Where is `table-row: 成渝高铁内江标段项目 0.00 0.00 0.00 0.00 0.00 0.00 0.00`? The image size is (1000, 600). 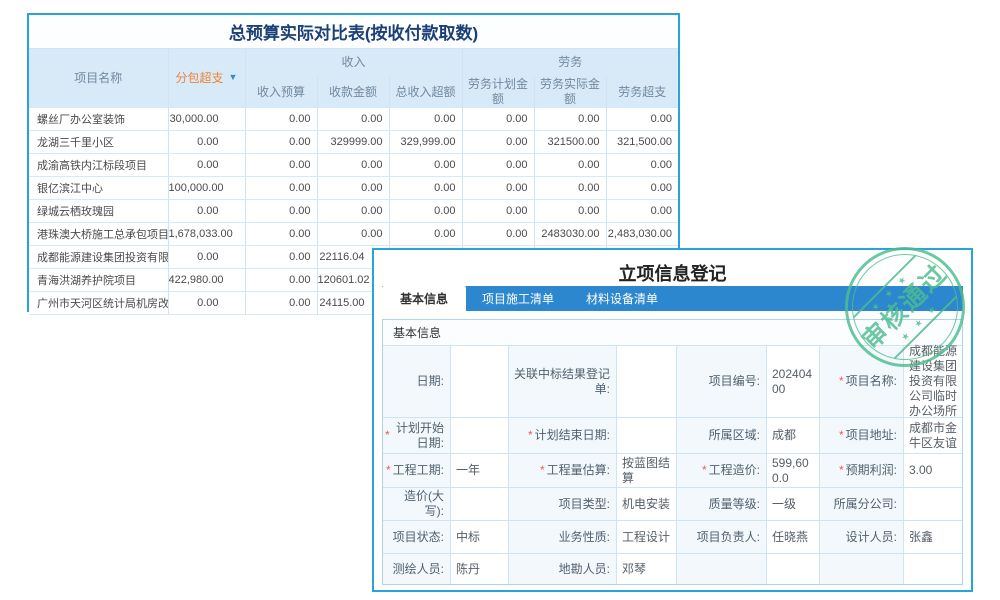 table-row: 成渝高铁内江标段项目 0.00 0.00 0.00 0.00 0.00 0.00 0.00 is located at coordinates (354, 165).